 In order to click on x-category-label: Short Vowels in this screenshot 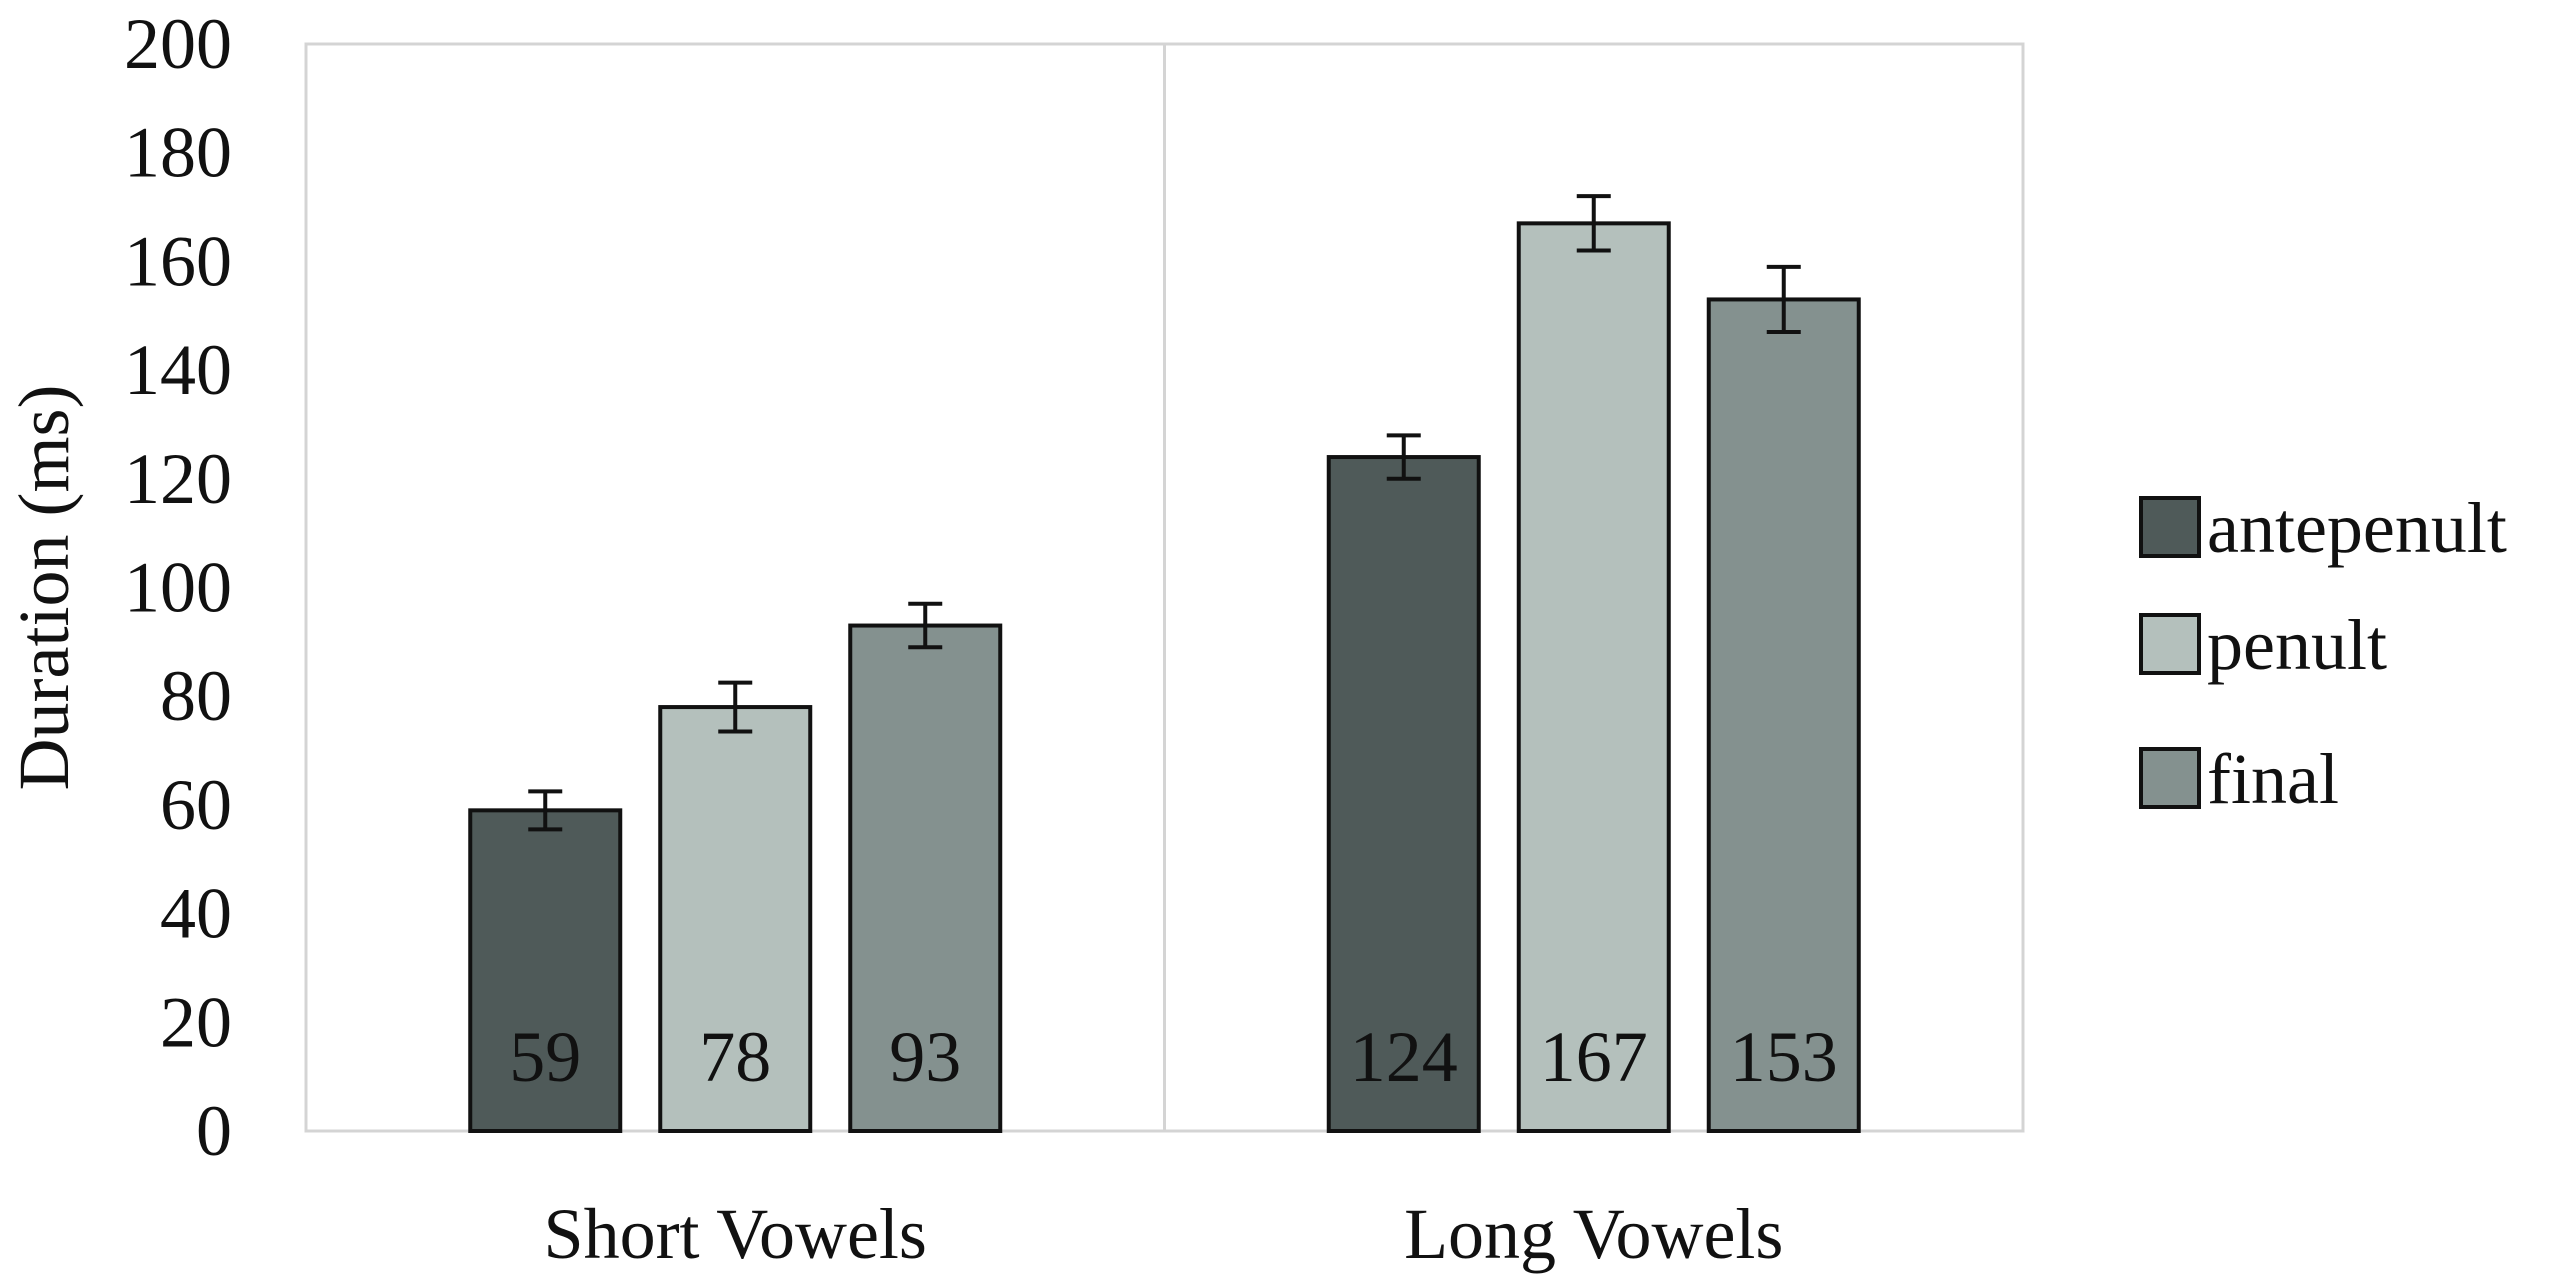, I will do `click(735, 1234)`.